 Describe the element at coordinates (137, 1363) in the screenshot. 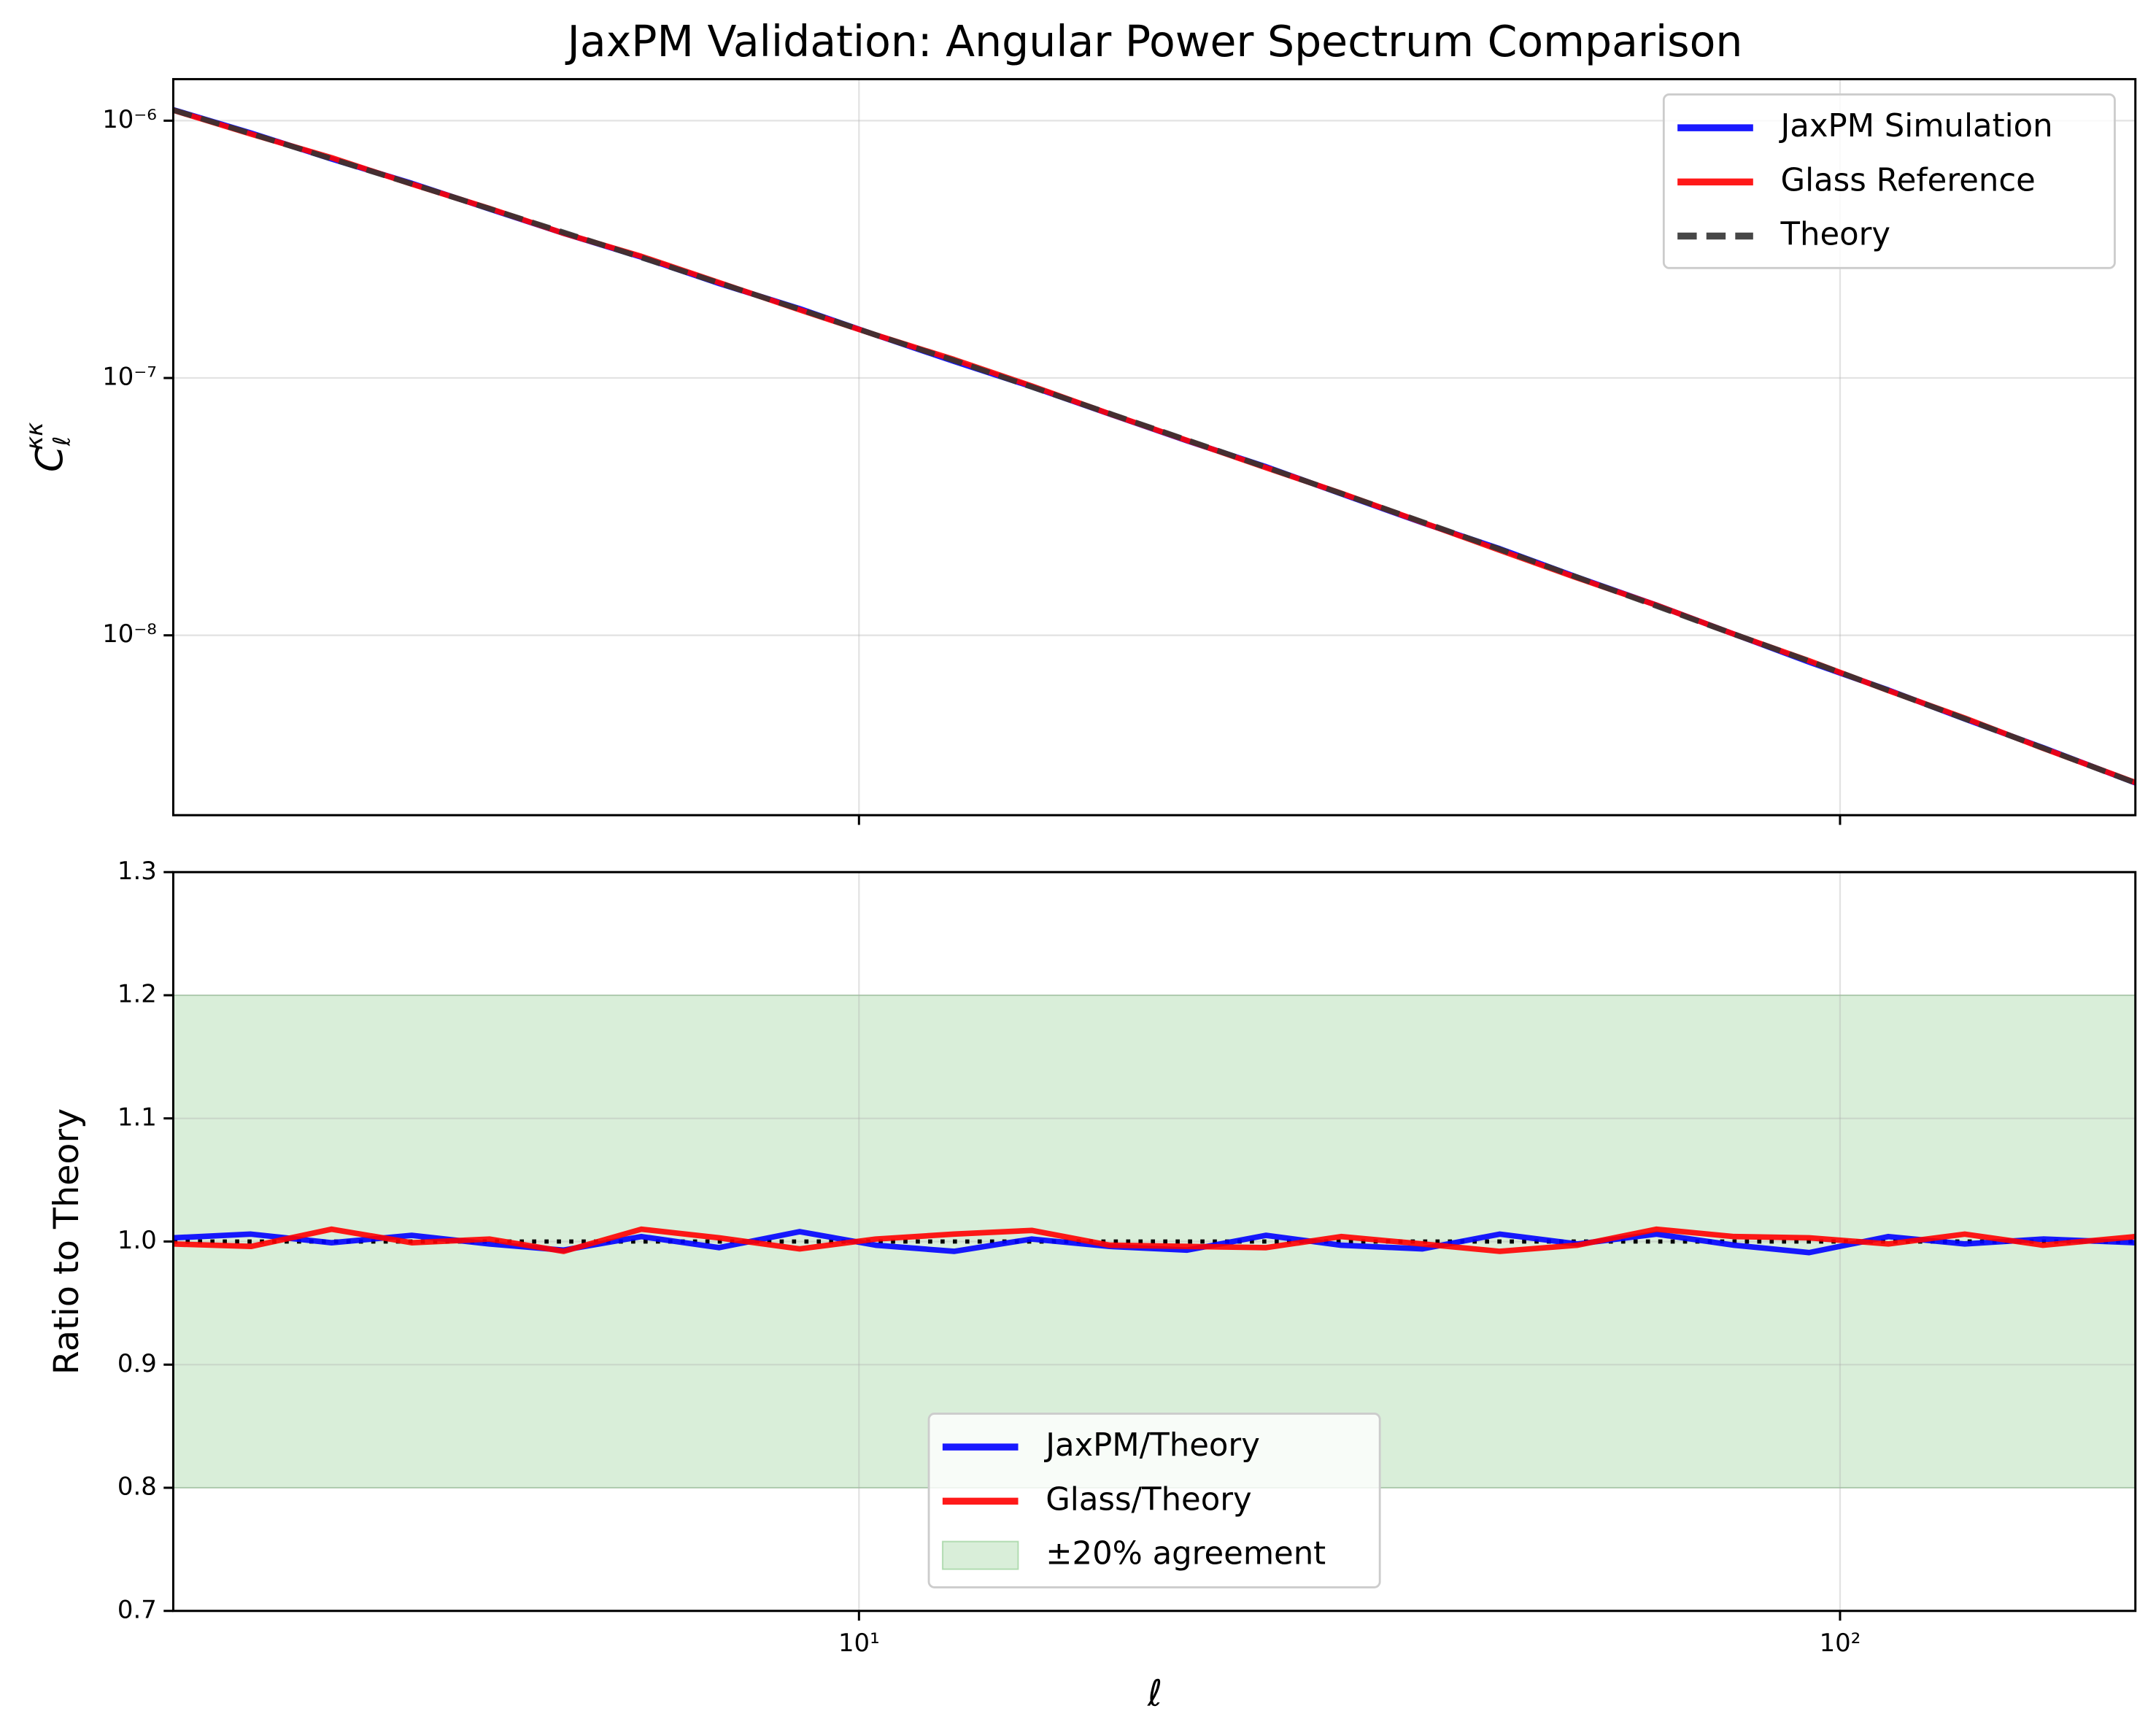

I see `y-tick-label: 0.9` at that location.